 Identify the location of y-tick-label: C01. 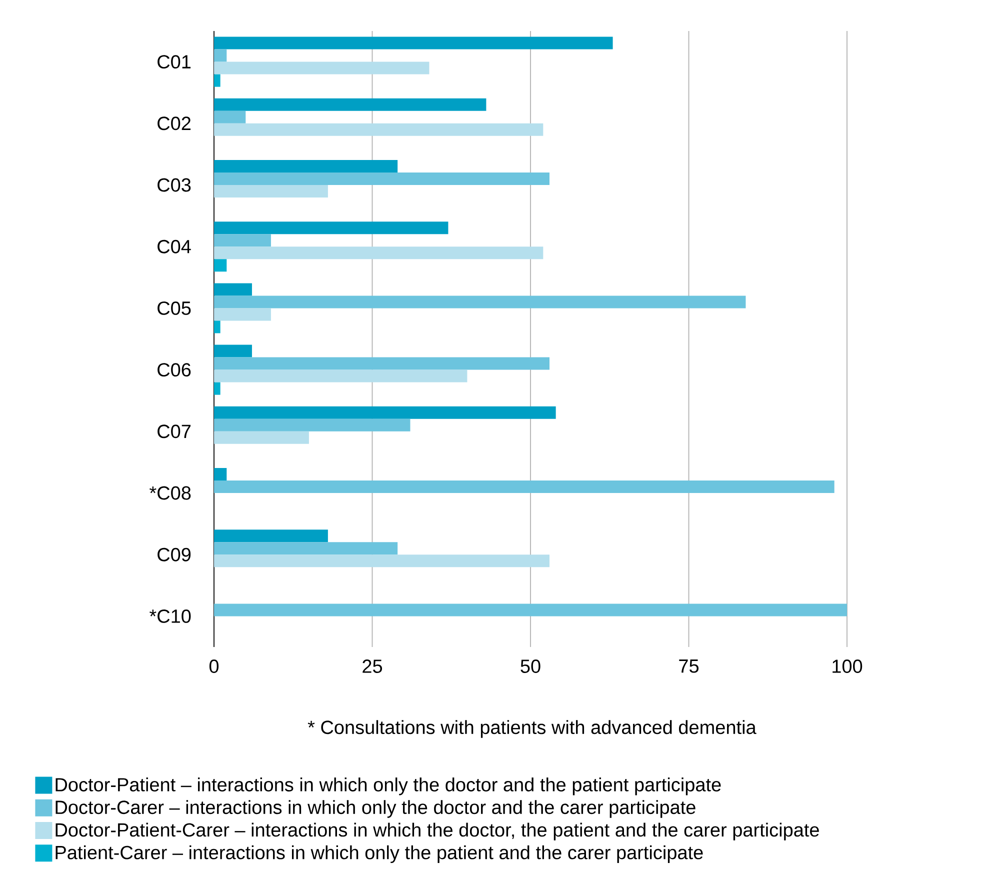
(174, 62).